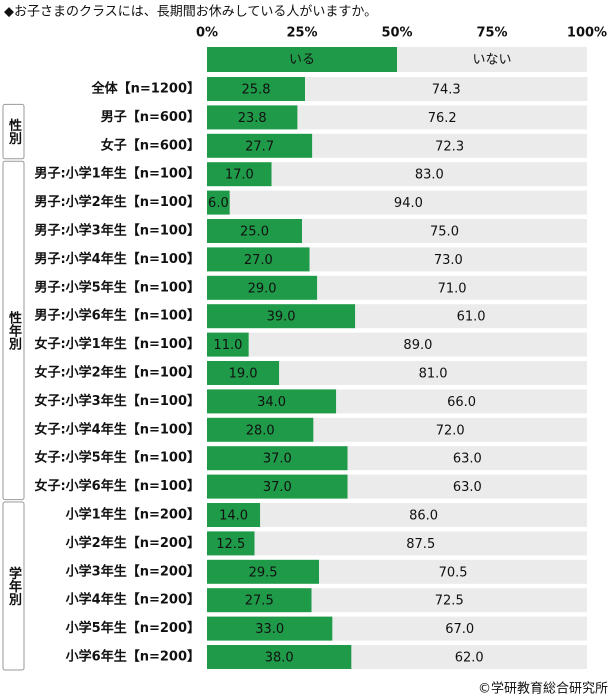  I want to click on x-tick-label: 50%, so click(396, 33).